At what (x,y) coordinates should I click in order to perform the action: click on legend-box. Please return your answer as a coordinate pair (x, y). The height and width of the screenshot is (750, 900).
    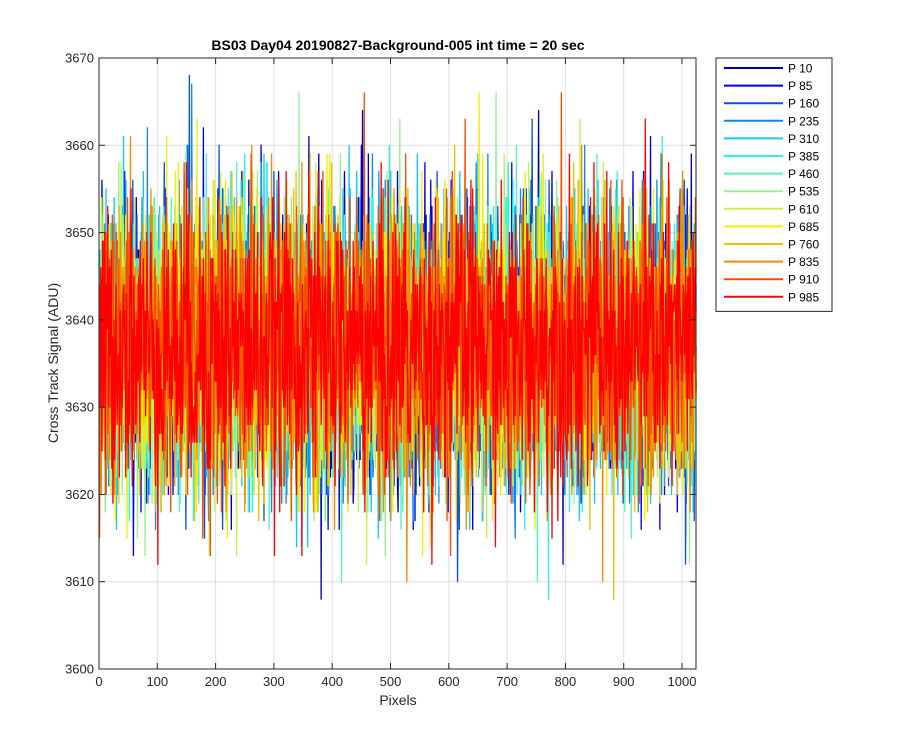
    Looking at the image, I should click on (774, 184).